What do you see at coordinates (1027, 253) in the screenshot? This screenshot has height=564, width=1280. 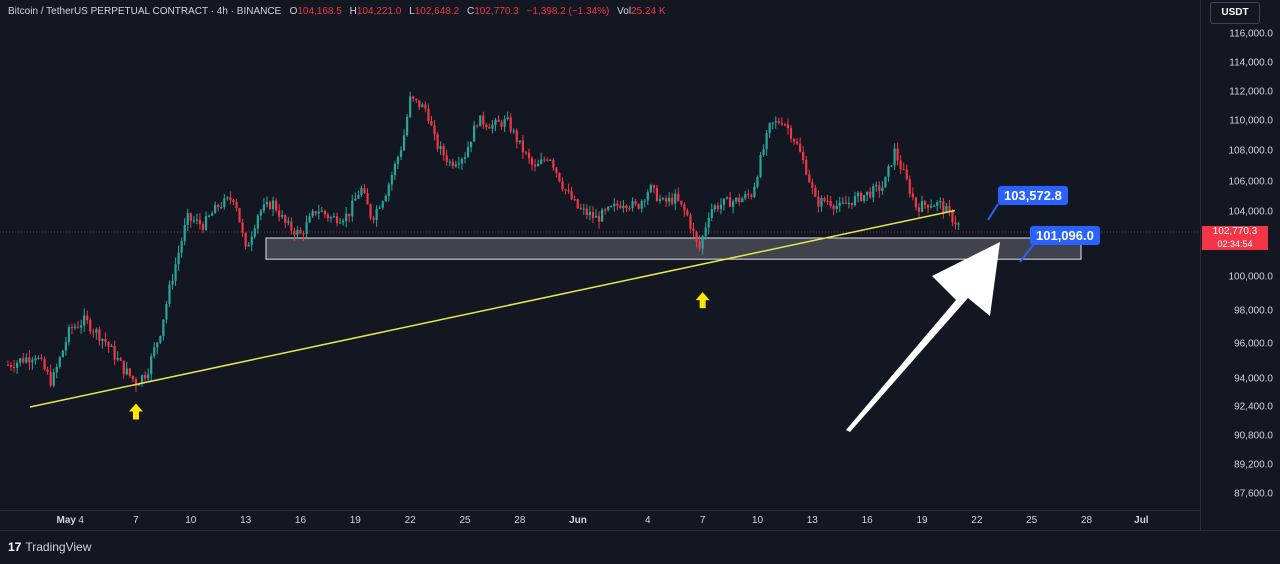 I see `callout-lower-pointer` at bounding box center [1027, 253].